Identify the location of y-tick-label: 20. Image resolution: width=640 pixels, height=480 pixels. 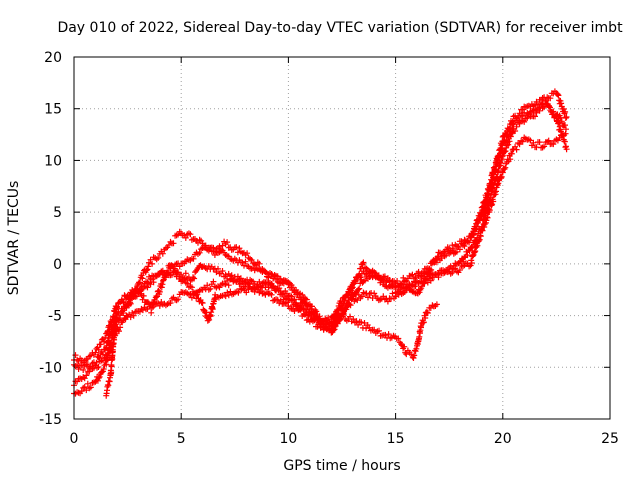
(53, 58).